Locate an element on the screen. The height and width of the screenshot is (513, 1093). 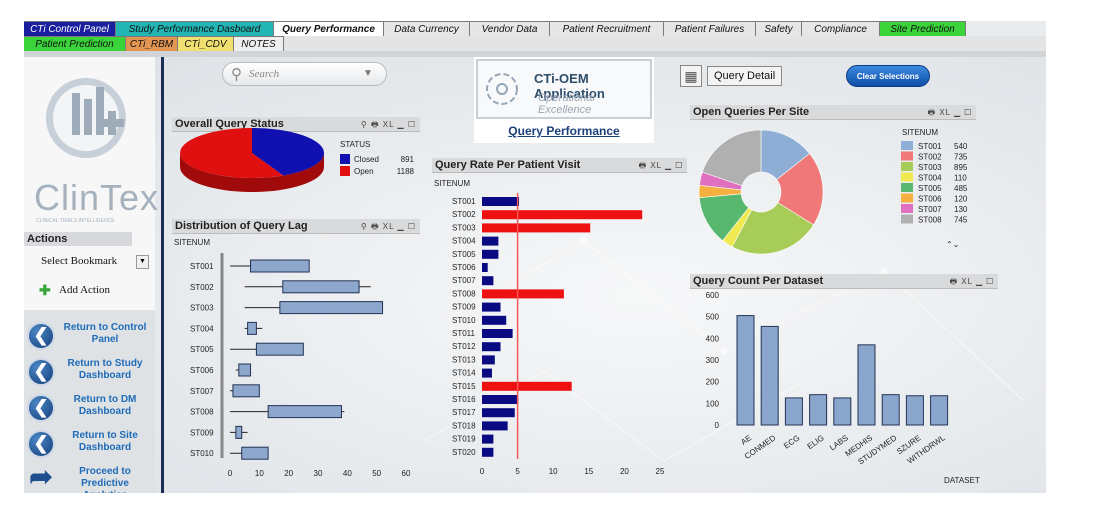
tab-data-currency: Data Currency is located at coordinates (427, 28).